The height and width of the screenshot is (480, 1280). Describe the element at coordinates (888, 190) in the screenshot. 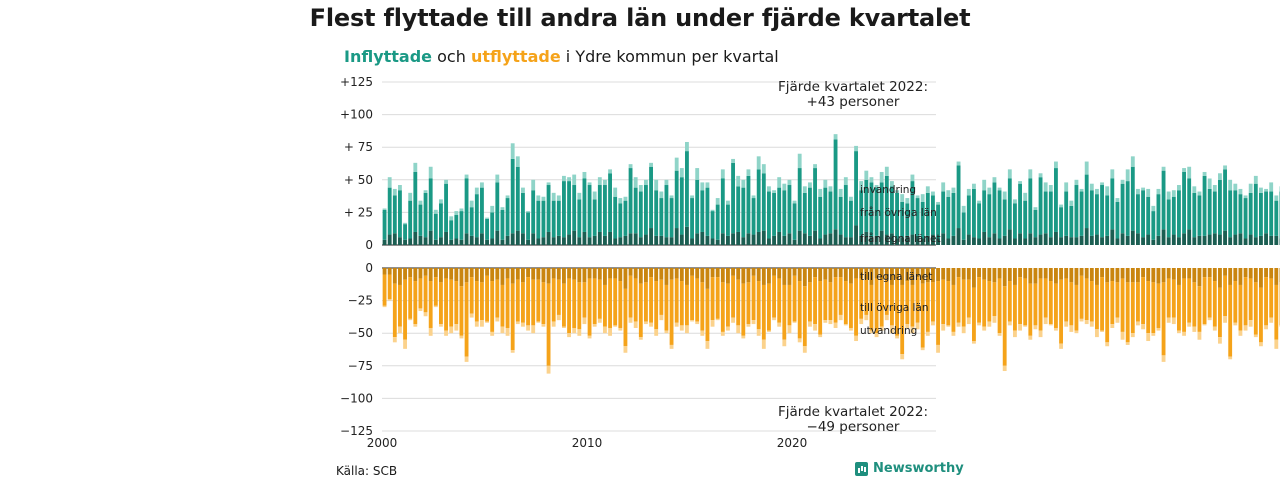

I see `legend-label-inflow: invandring` at that location.